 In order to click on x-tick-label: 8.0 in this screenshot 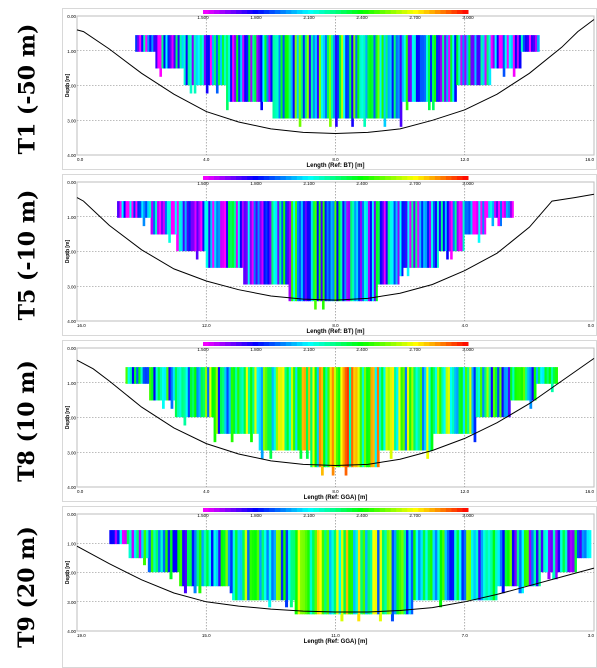, I will do `click(335, 159)`.